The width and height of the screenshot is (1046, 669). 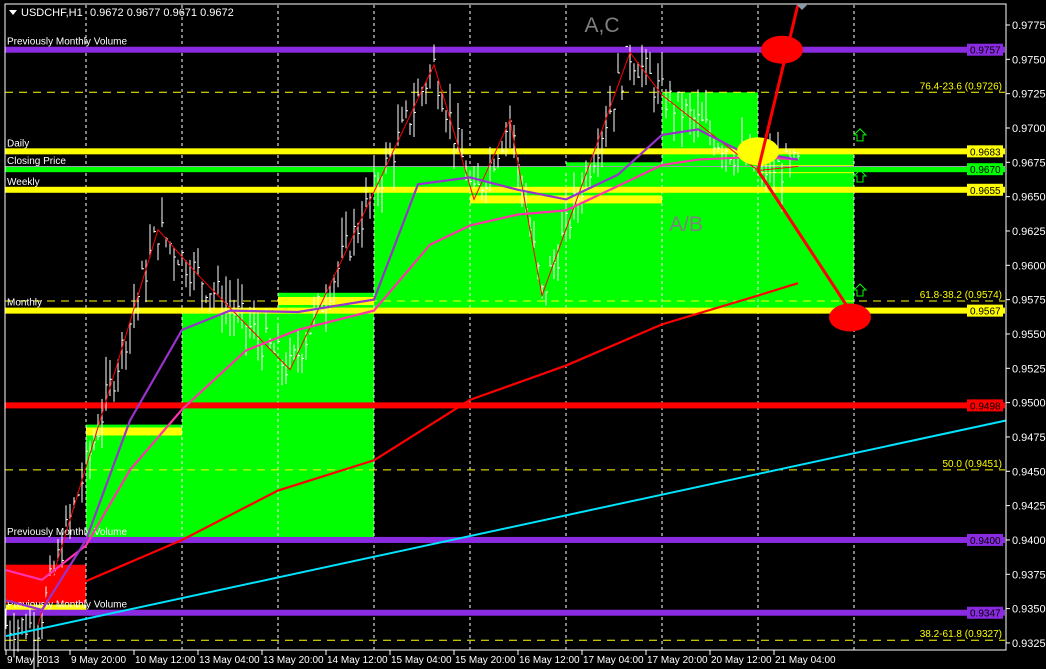 What do you see at coordinates (686, 224) in the screenshot?
I see `annotation-label: A/B` at bounding box center [686, 224].